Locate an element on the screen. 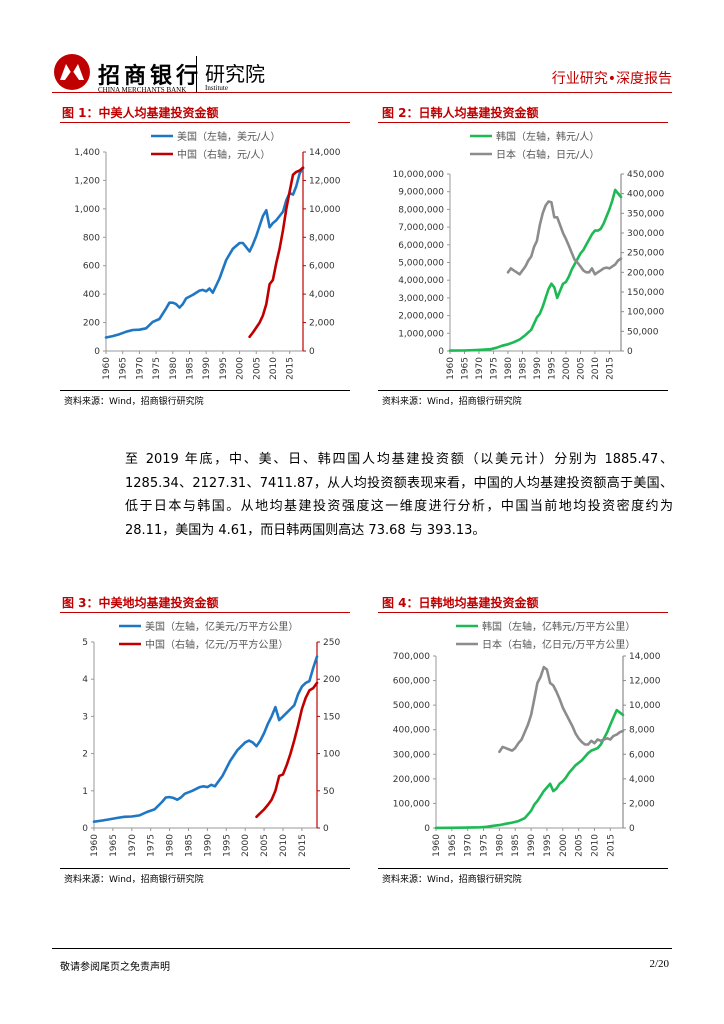  legend-label: 美国（左轴，美元/人） is located at coordinates (228, 136).